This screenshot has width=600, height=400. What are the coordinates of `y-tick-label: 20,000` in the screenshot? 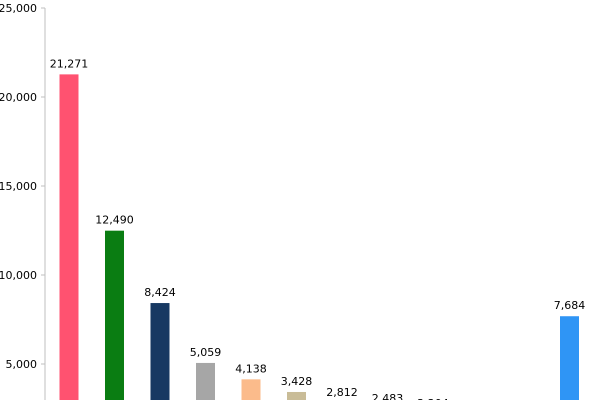 It's located at (18, 97).